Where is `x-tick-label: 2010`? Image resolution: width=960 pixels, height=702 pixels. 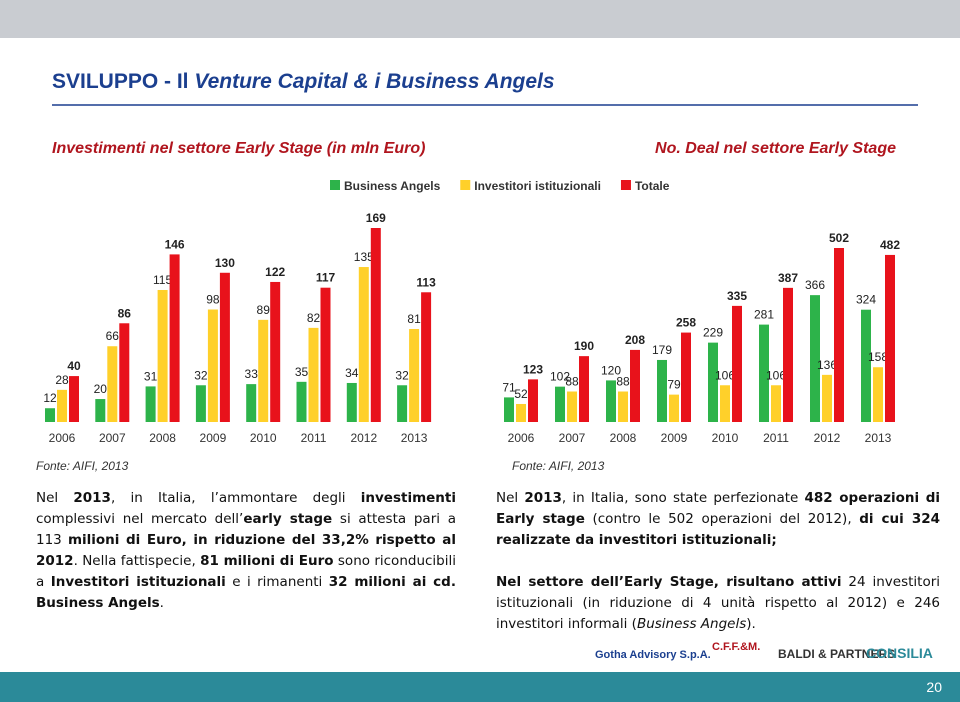 x-tick-label: 2010 is located at coordinates (263, 438).